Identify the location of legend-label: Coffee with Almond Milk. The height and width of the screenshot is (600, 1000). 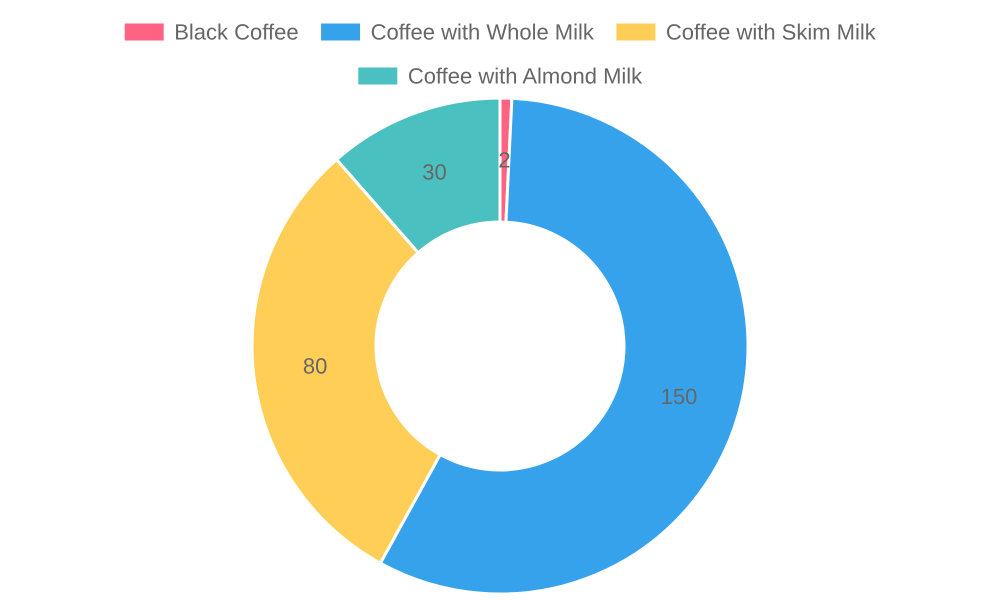
(526, 76).